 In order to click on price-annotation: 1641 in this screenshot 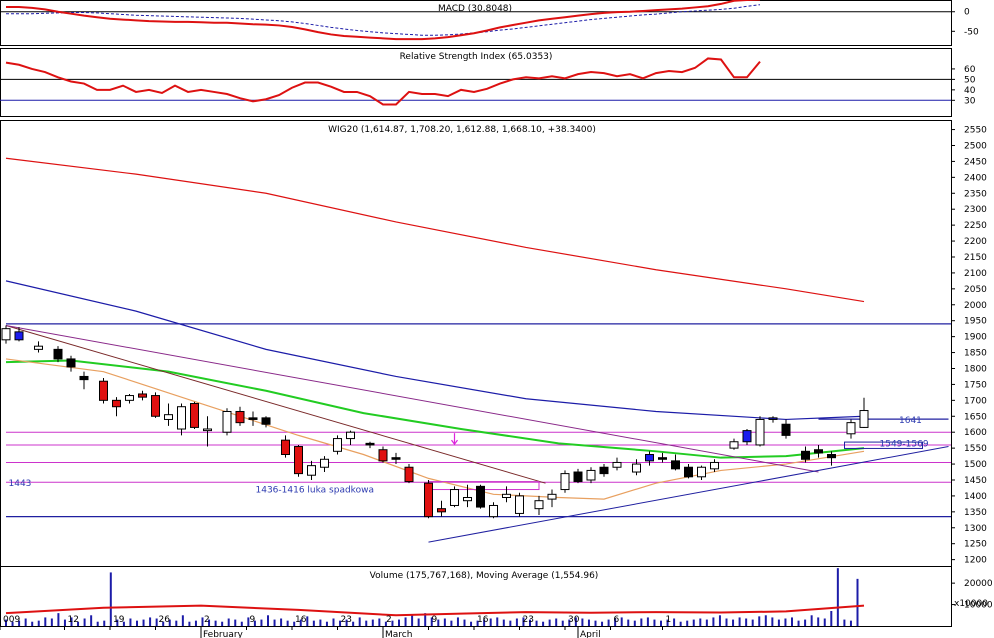, I will do `click(910, 421)`.